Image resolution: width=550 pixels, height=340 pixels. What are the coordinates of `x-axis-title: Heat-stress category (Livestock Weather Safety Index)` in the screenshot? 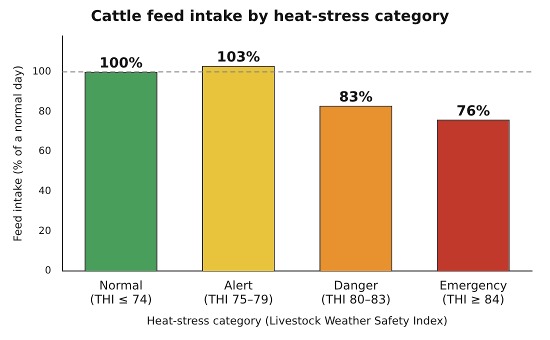 It's located at (297, 321).